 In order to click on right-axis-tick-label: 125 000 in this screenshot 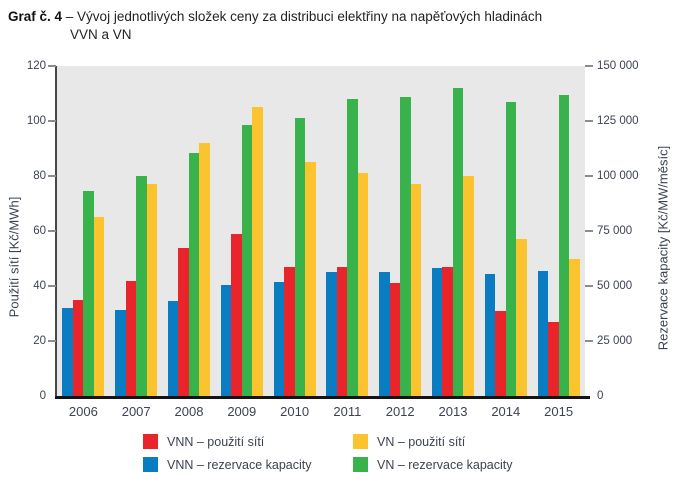, I will do `click(618, 120)`.